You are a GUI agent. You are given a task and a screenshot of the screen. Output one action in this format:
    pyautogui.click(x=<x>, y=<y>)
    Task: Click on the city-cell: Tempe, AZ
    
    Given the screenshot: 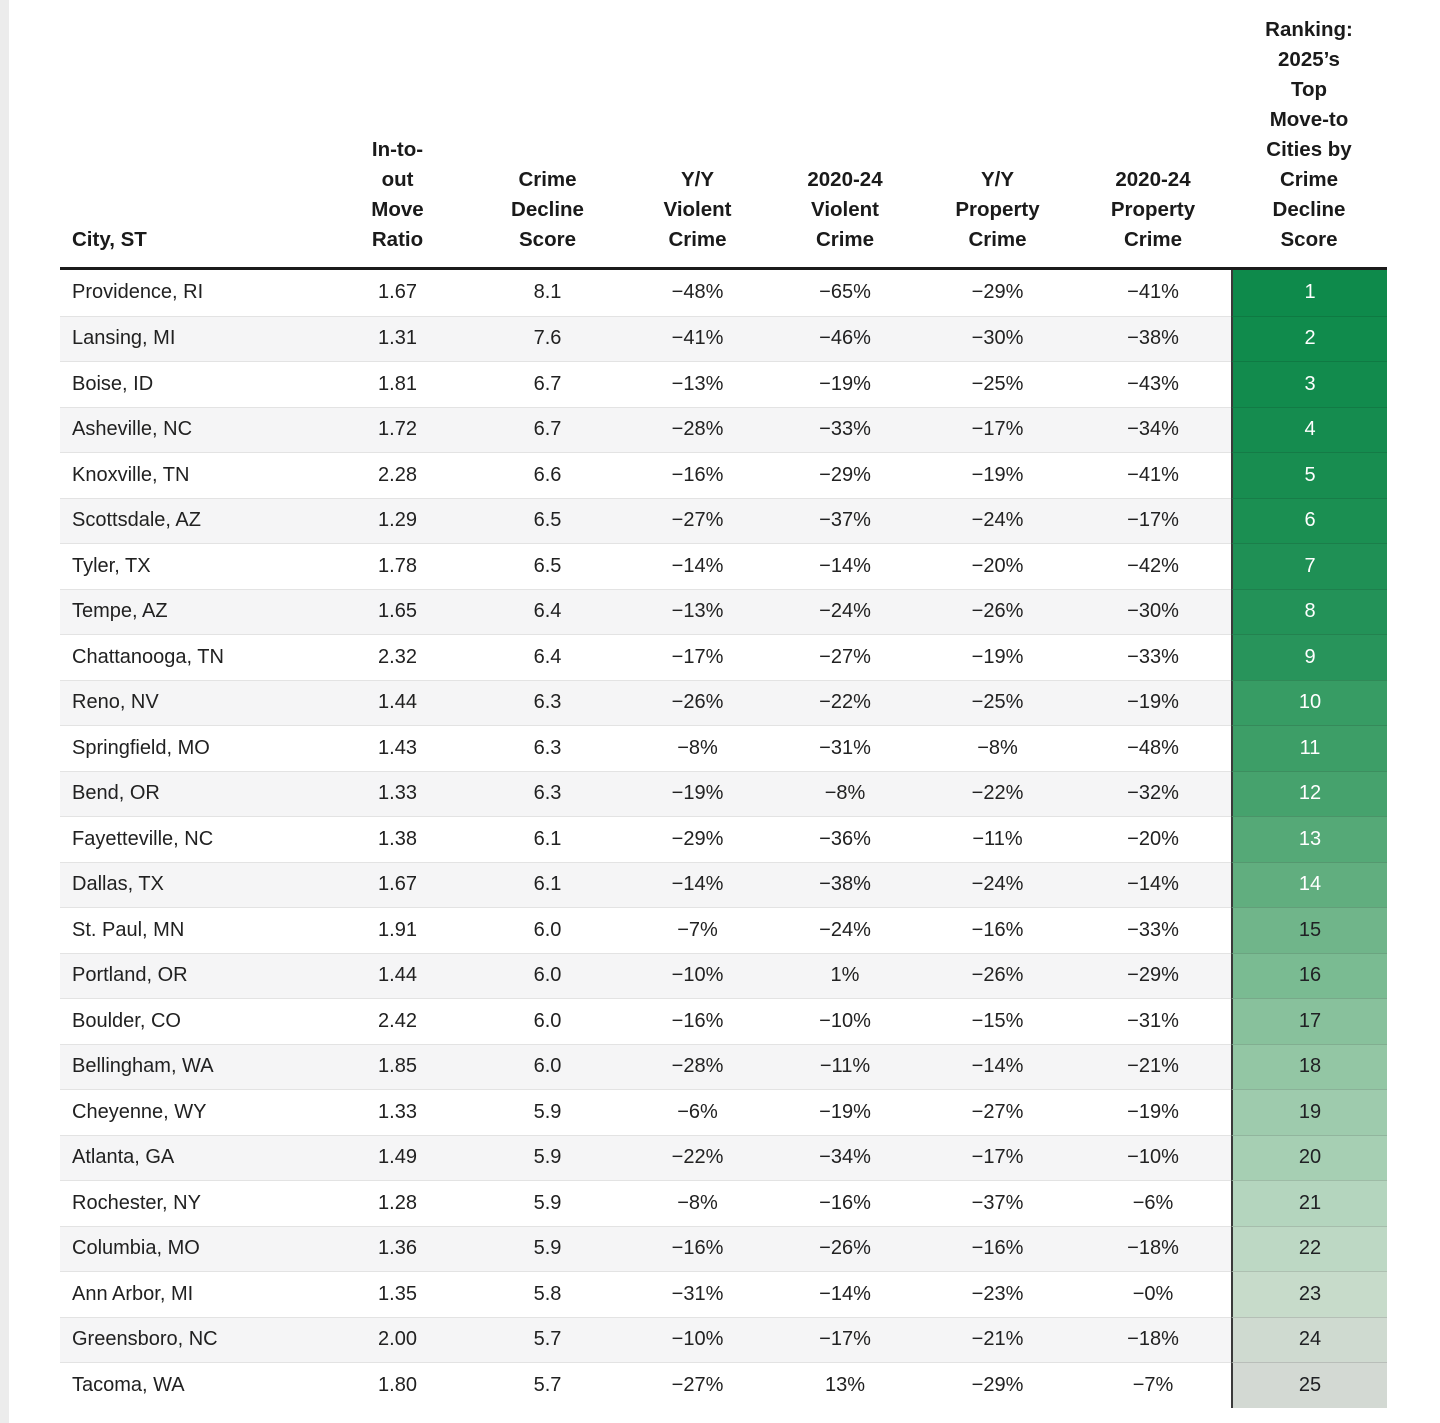 What is the action you would take?
    pyautogui.click(x=192, y=611)
    